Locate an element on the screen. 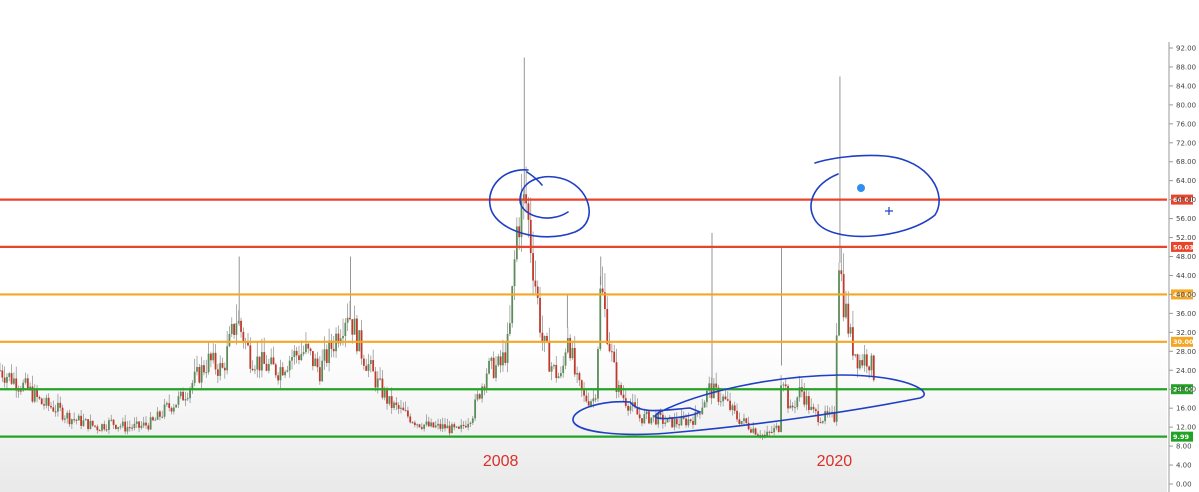 The height and width of the screenshot is (492, 1199). axis-tick-label: 28.00 is located at coordinates (1186, 352).